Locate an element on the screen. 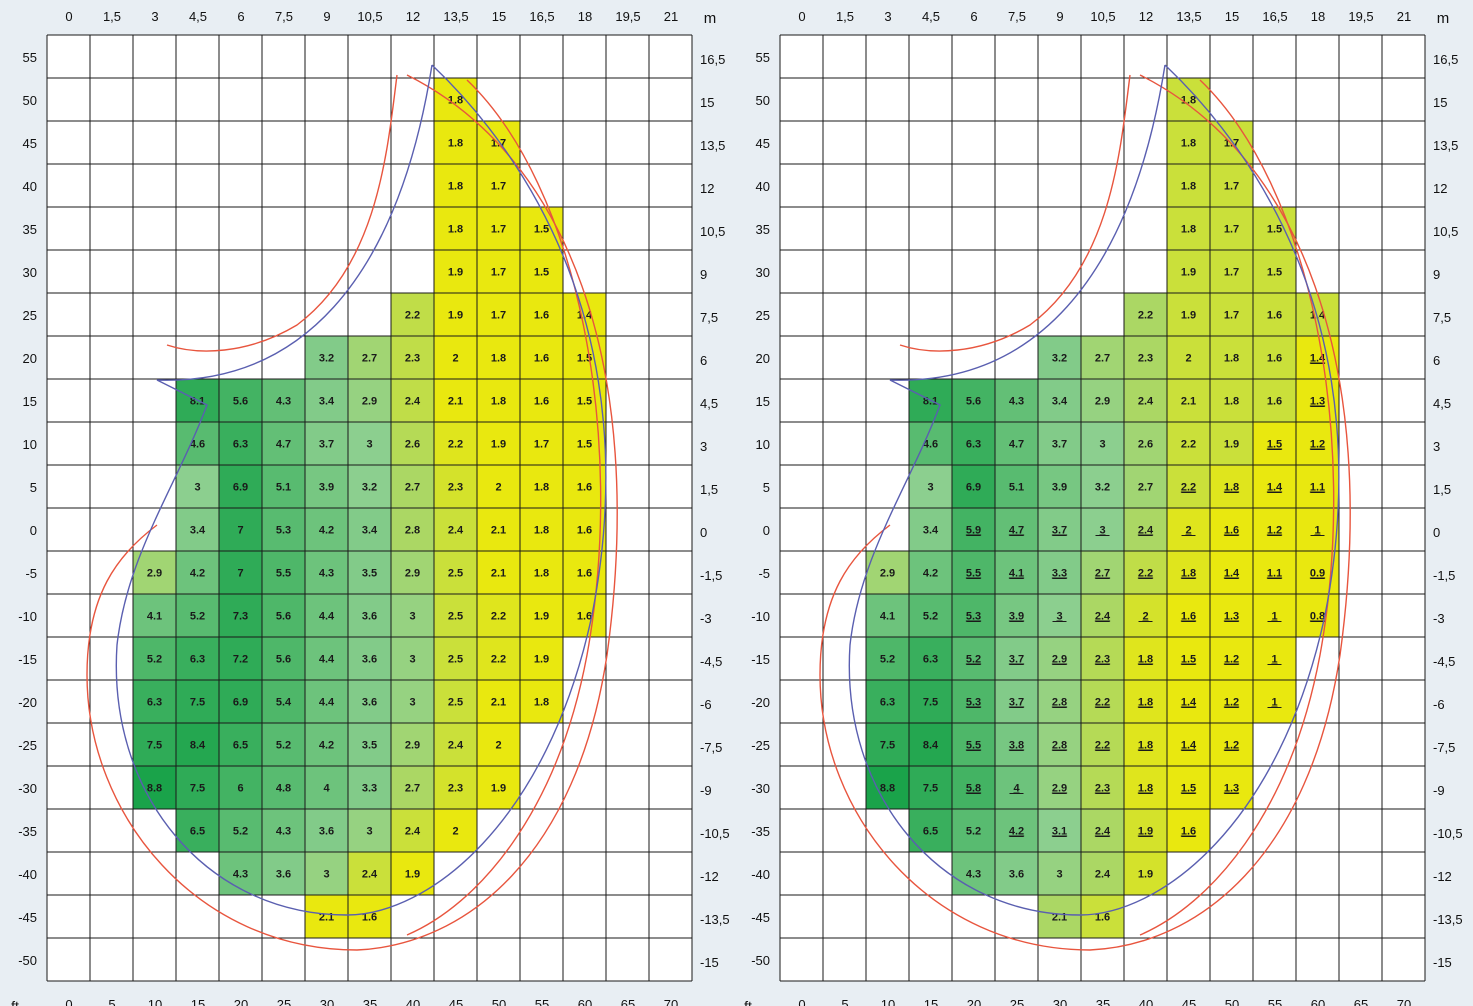 The image size is (1473, 1006). cell-value-label: 6.3 is located at coordinates (154, 703).